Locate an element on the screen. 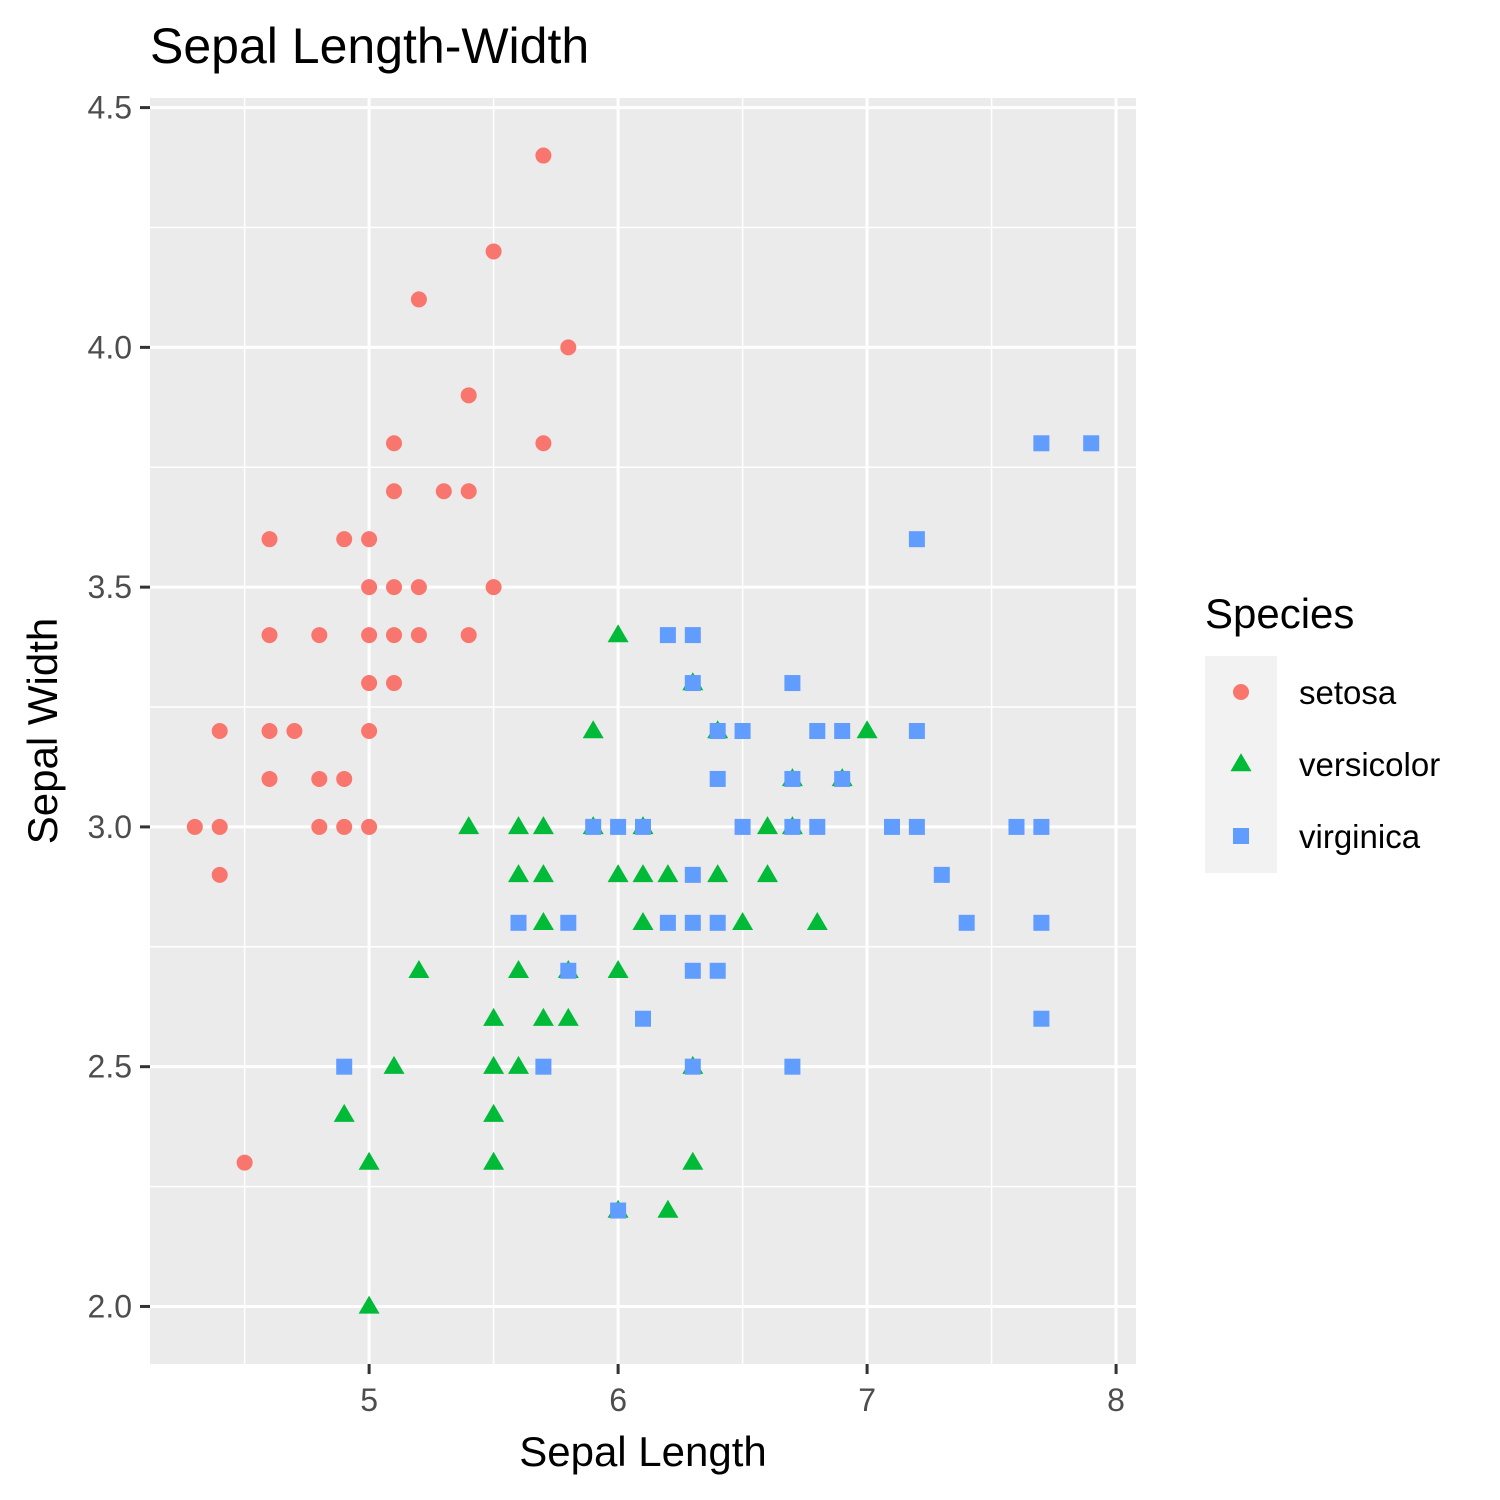  x-axis-title: Sepal Length is located at coordinates (643, 1451).